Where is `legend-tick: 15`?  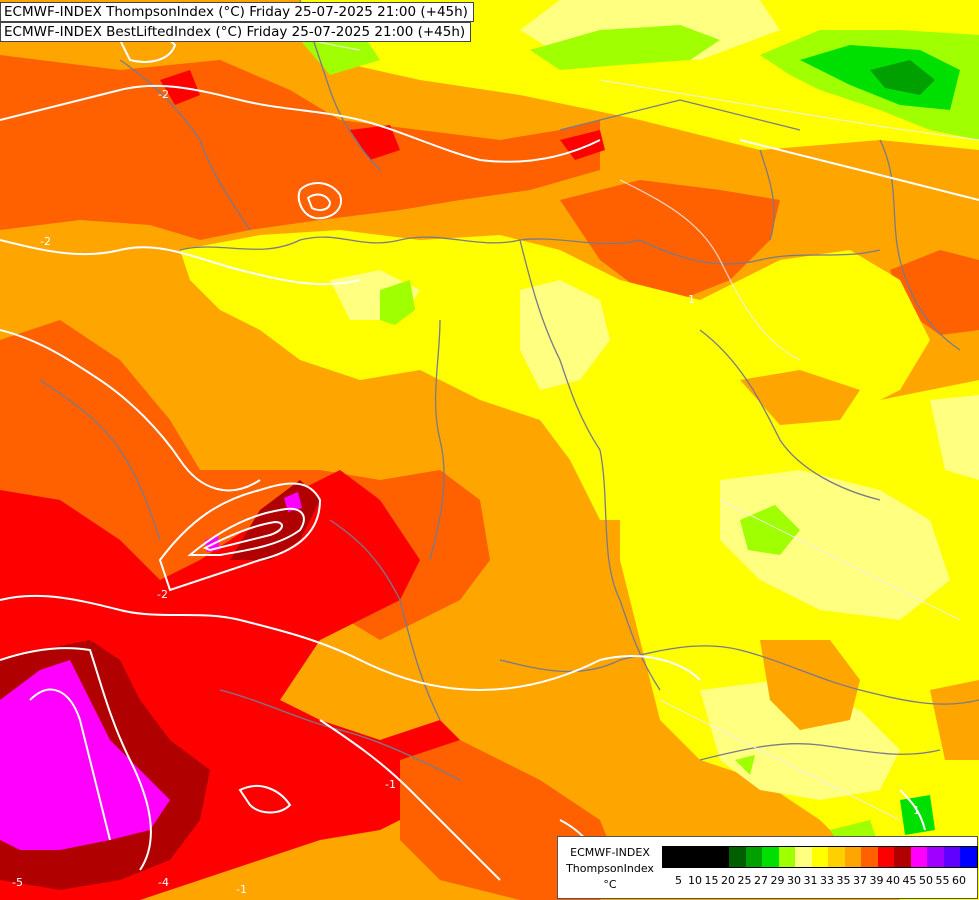 legend-tick: 15 is located at coordinates (711, 880).